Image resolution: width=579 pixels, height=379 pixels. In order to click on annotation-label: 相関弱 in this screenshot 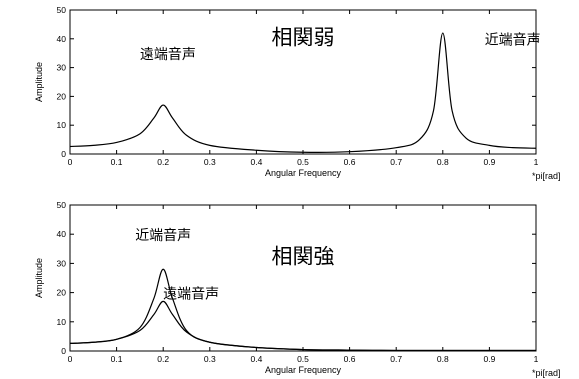, I will do `click(303, 38)`.